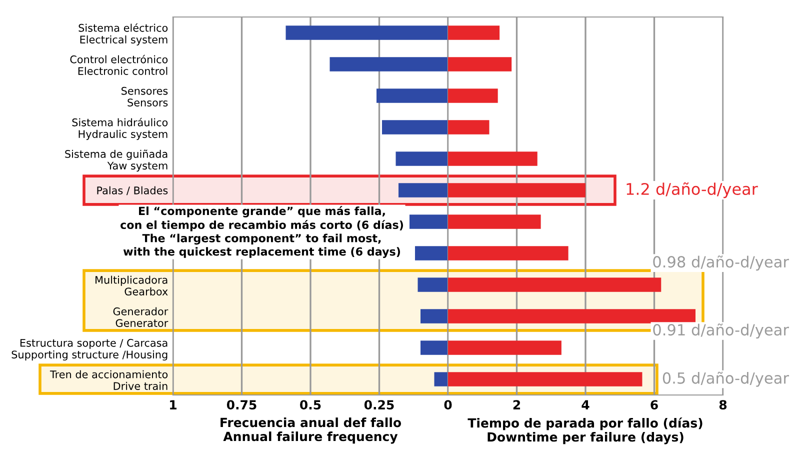 The image size is (791, 457). I want to click on band-label: 0.98 d/año-d/year, so click(721, 263).